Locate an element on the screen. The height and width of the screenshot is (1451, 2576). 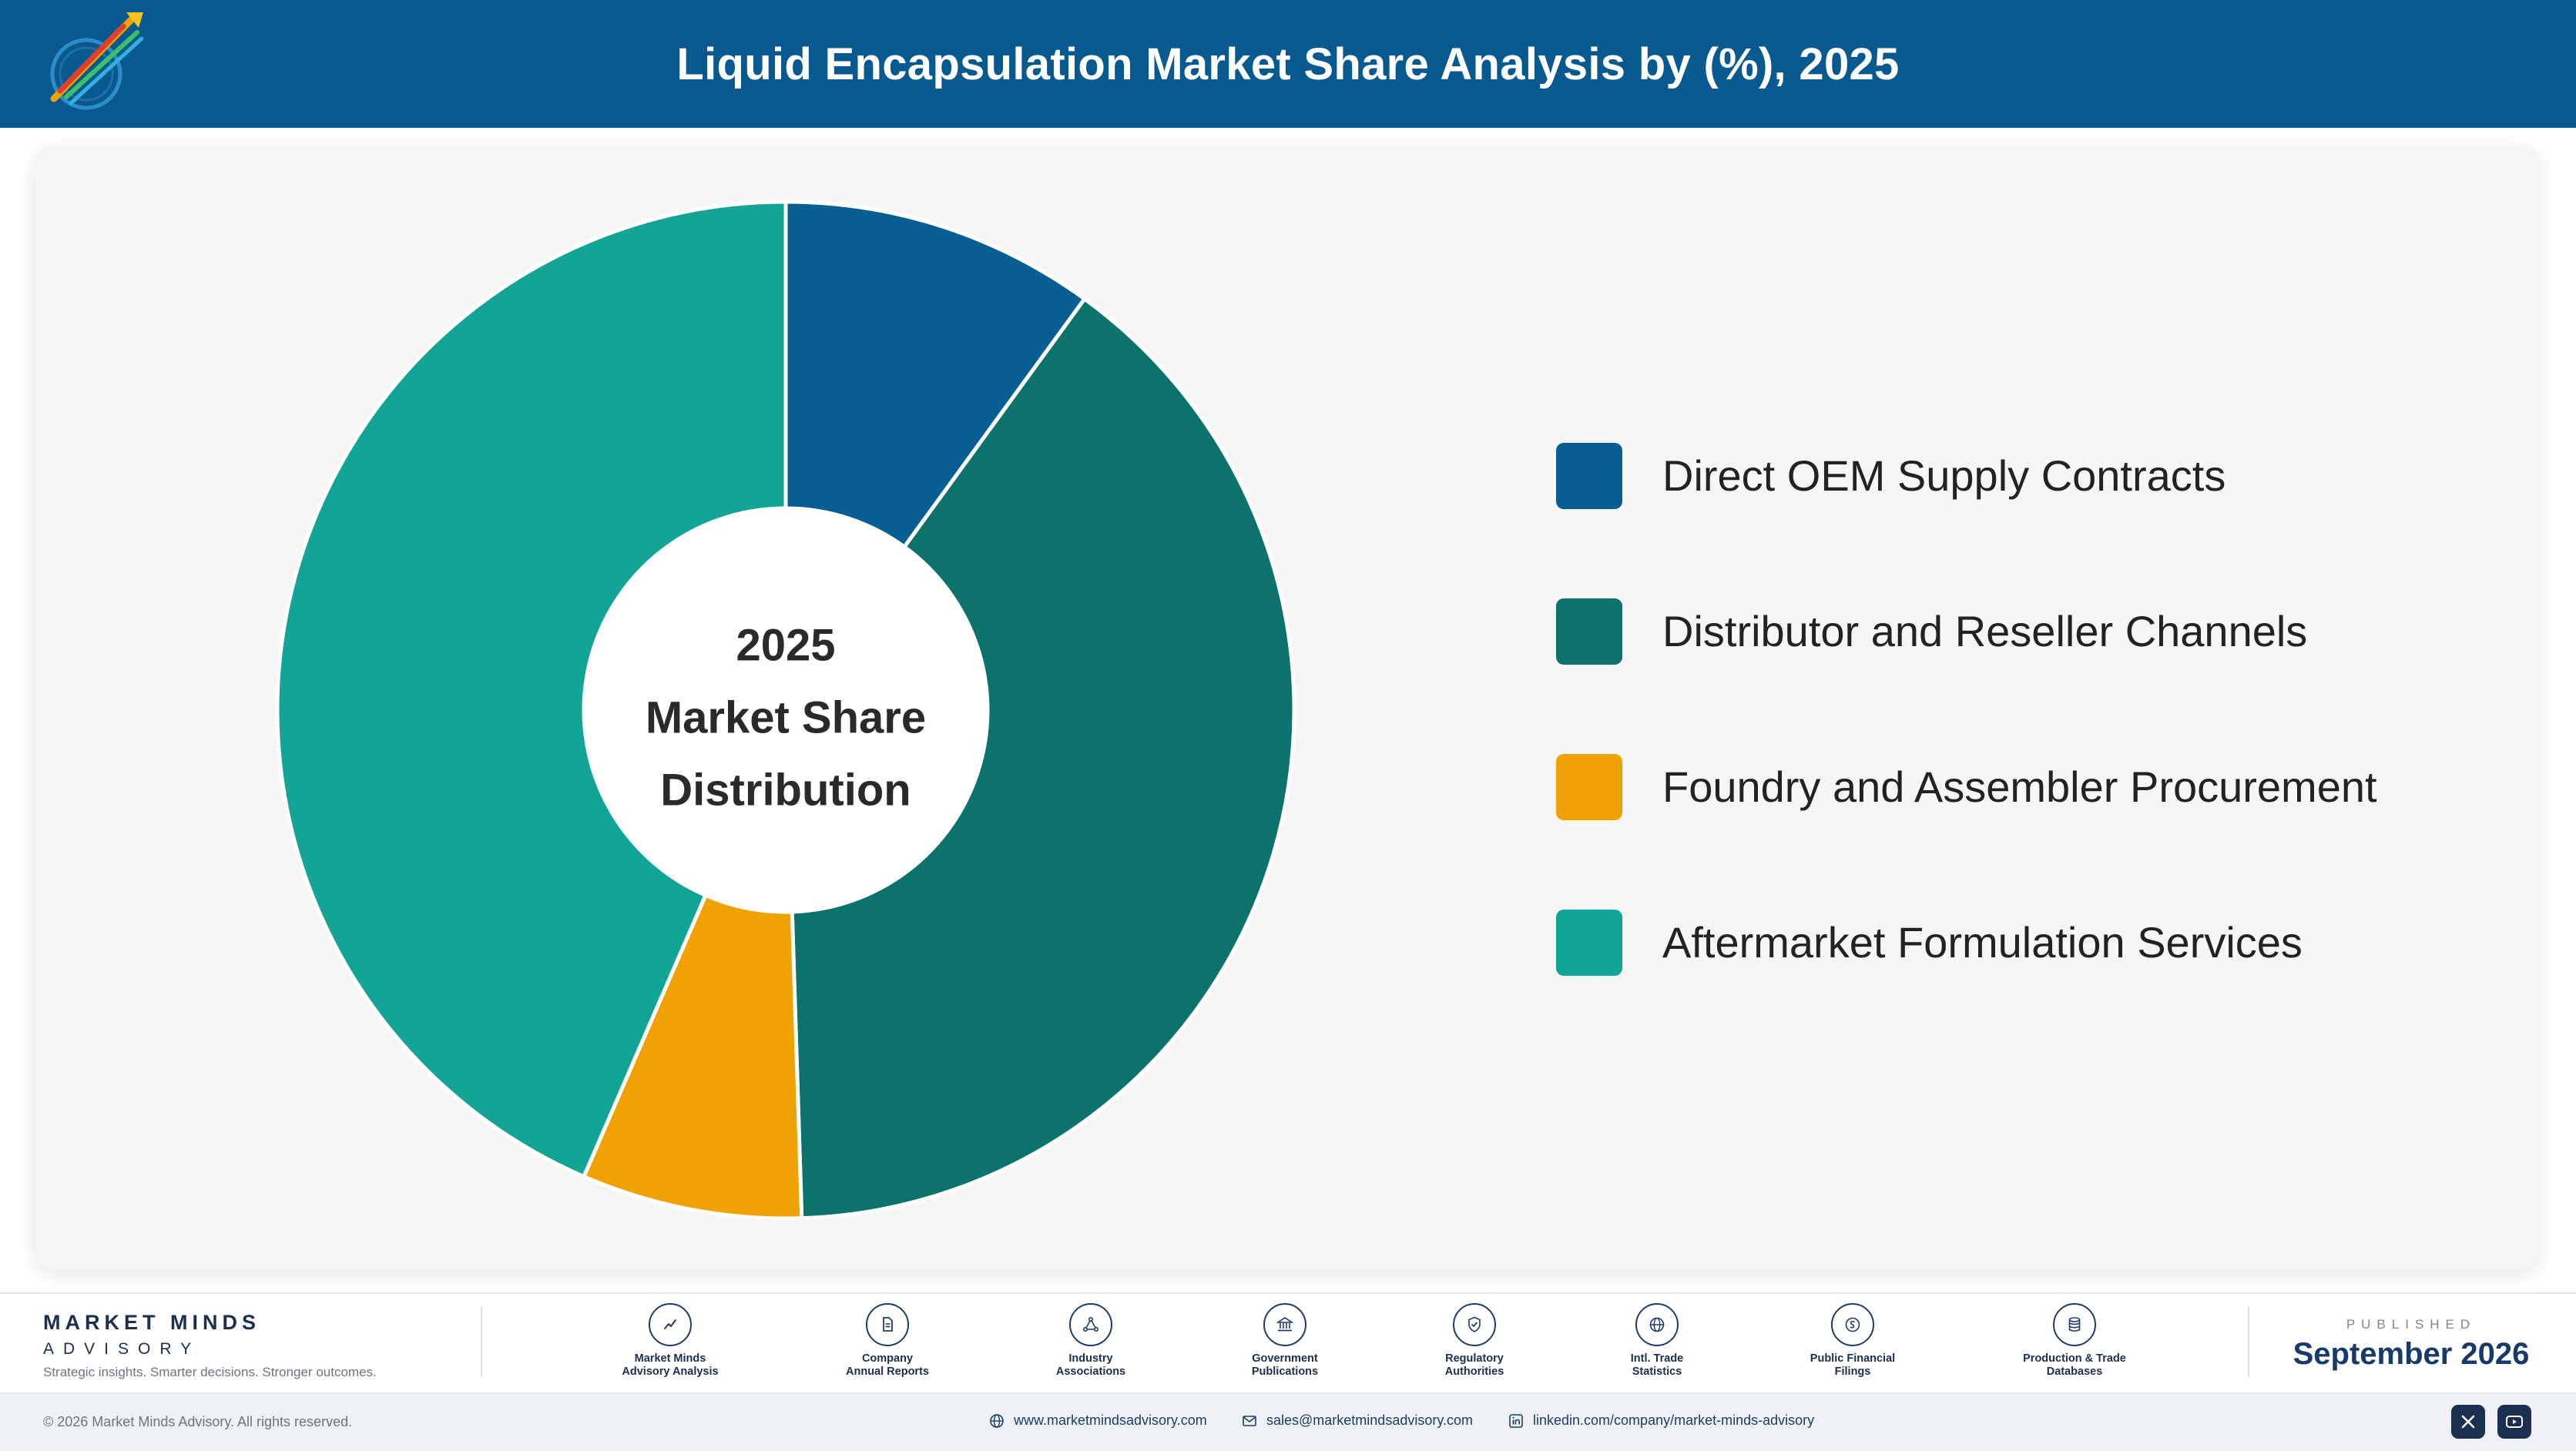
x-social-button is located at coordinates (2468, 1422).